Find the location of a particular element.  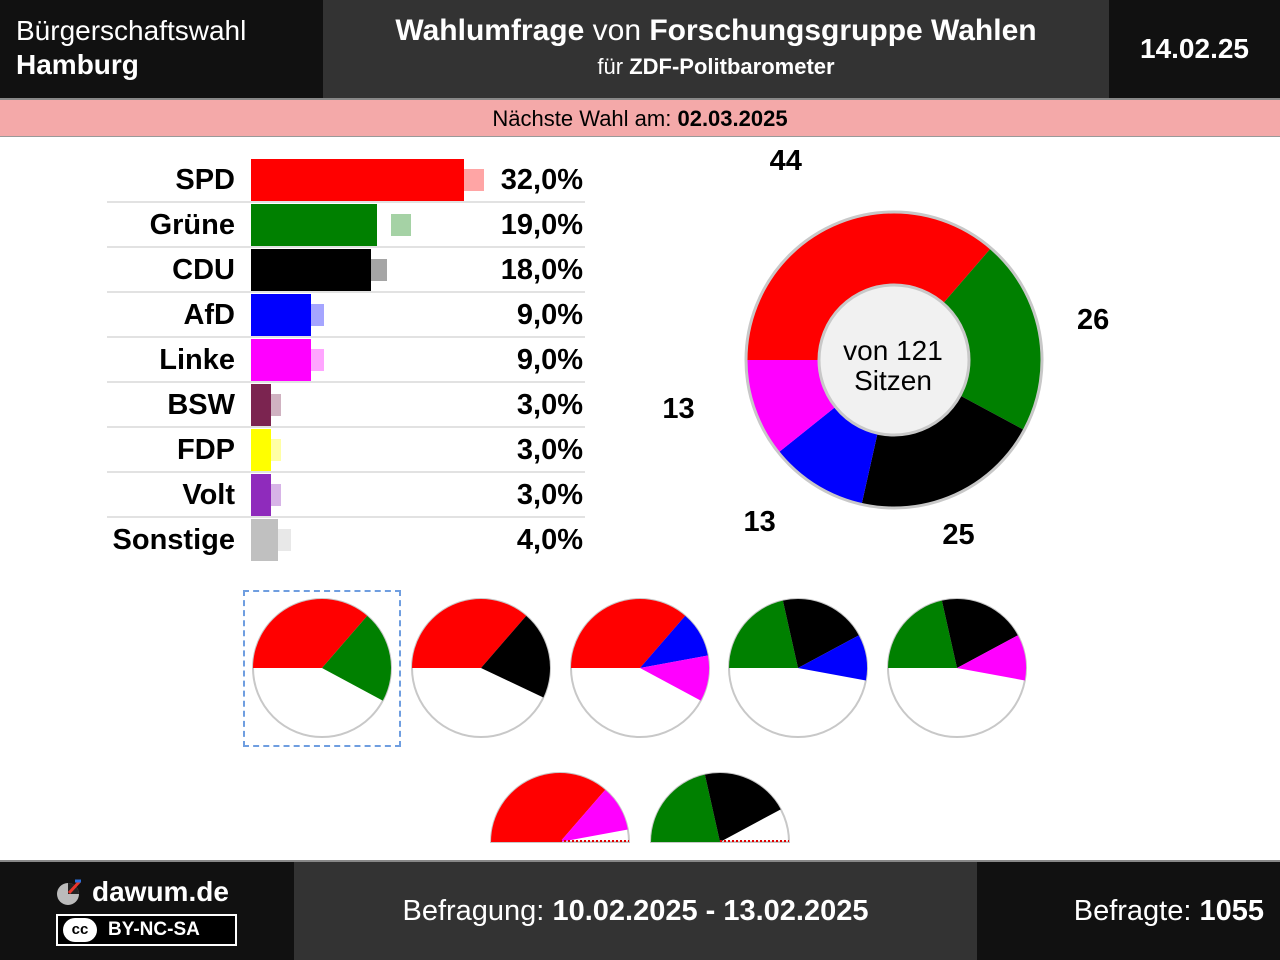

title-part-institute: Forschungsgruppe Wahlen is located at coordinates (843, 30).